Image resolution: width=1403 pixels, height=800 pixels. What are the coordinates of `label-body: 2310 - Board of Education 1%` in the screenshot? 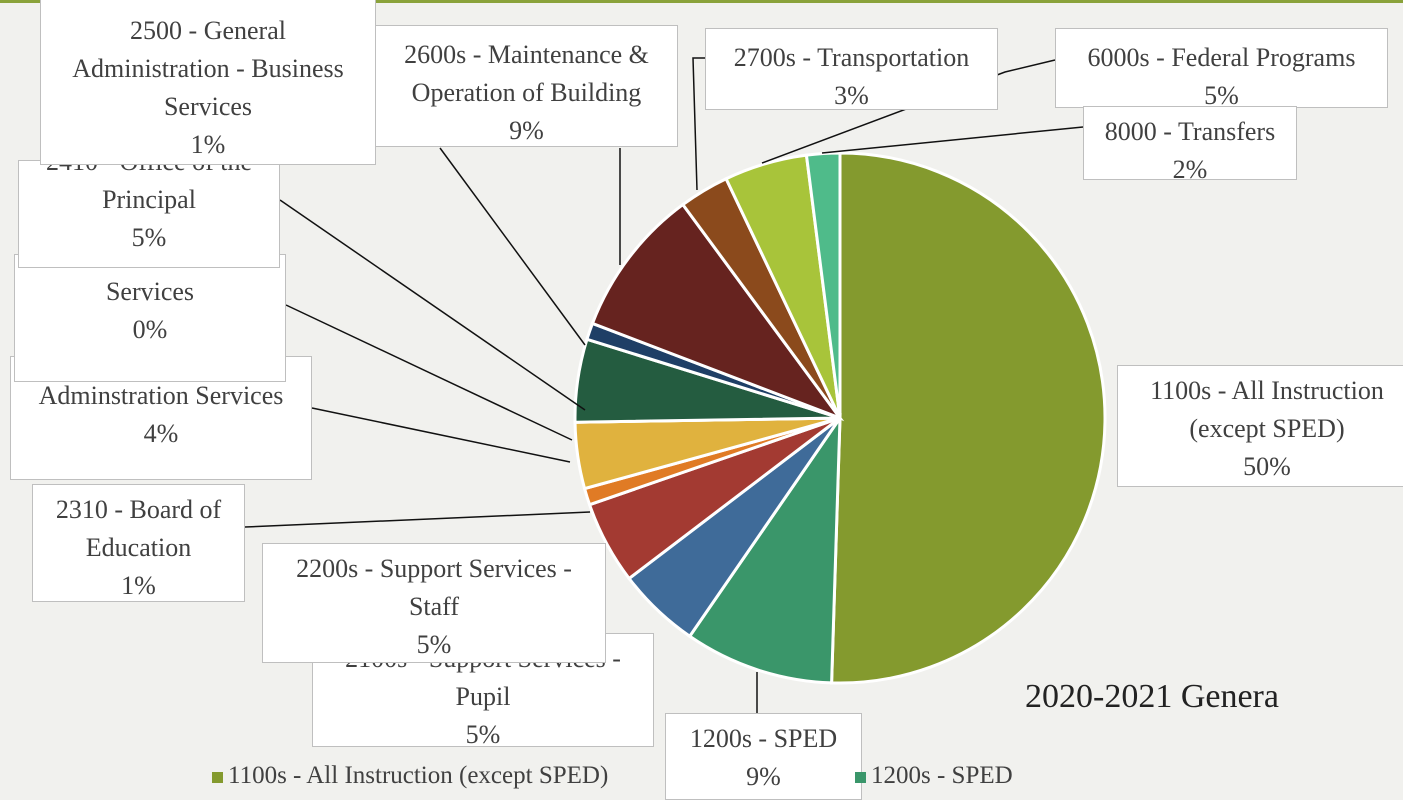 It's located at (138, 546).